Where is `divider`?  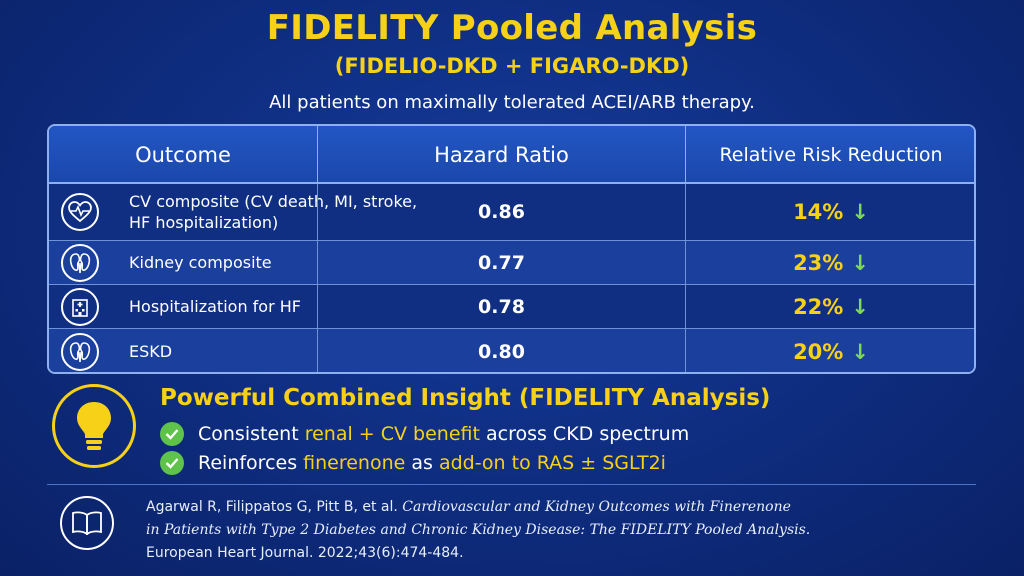 divider is located at coordinates (511, 484).